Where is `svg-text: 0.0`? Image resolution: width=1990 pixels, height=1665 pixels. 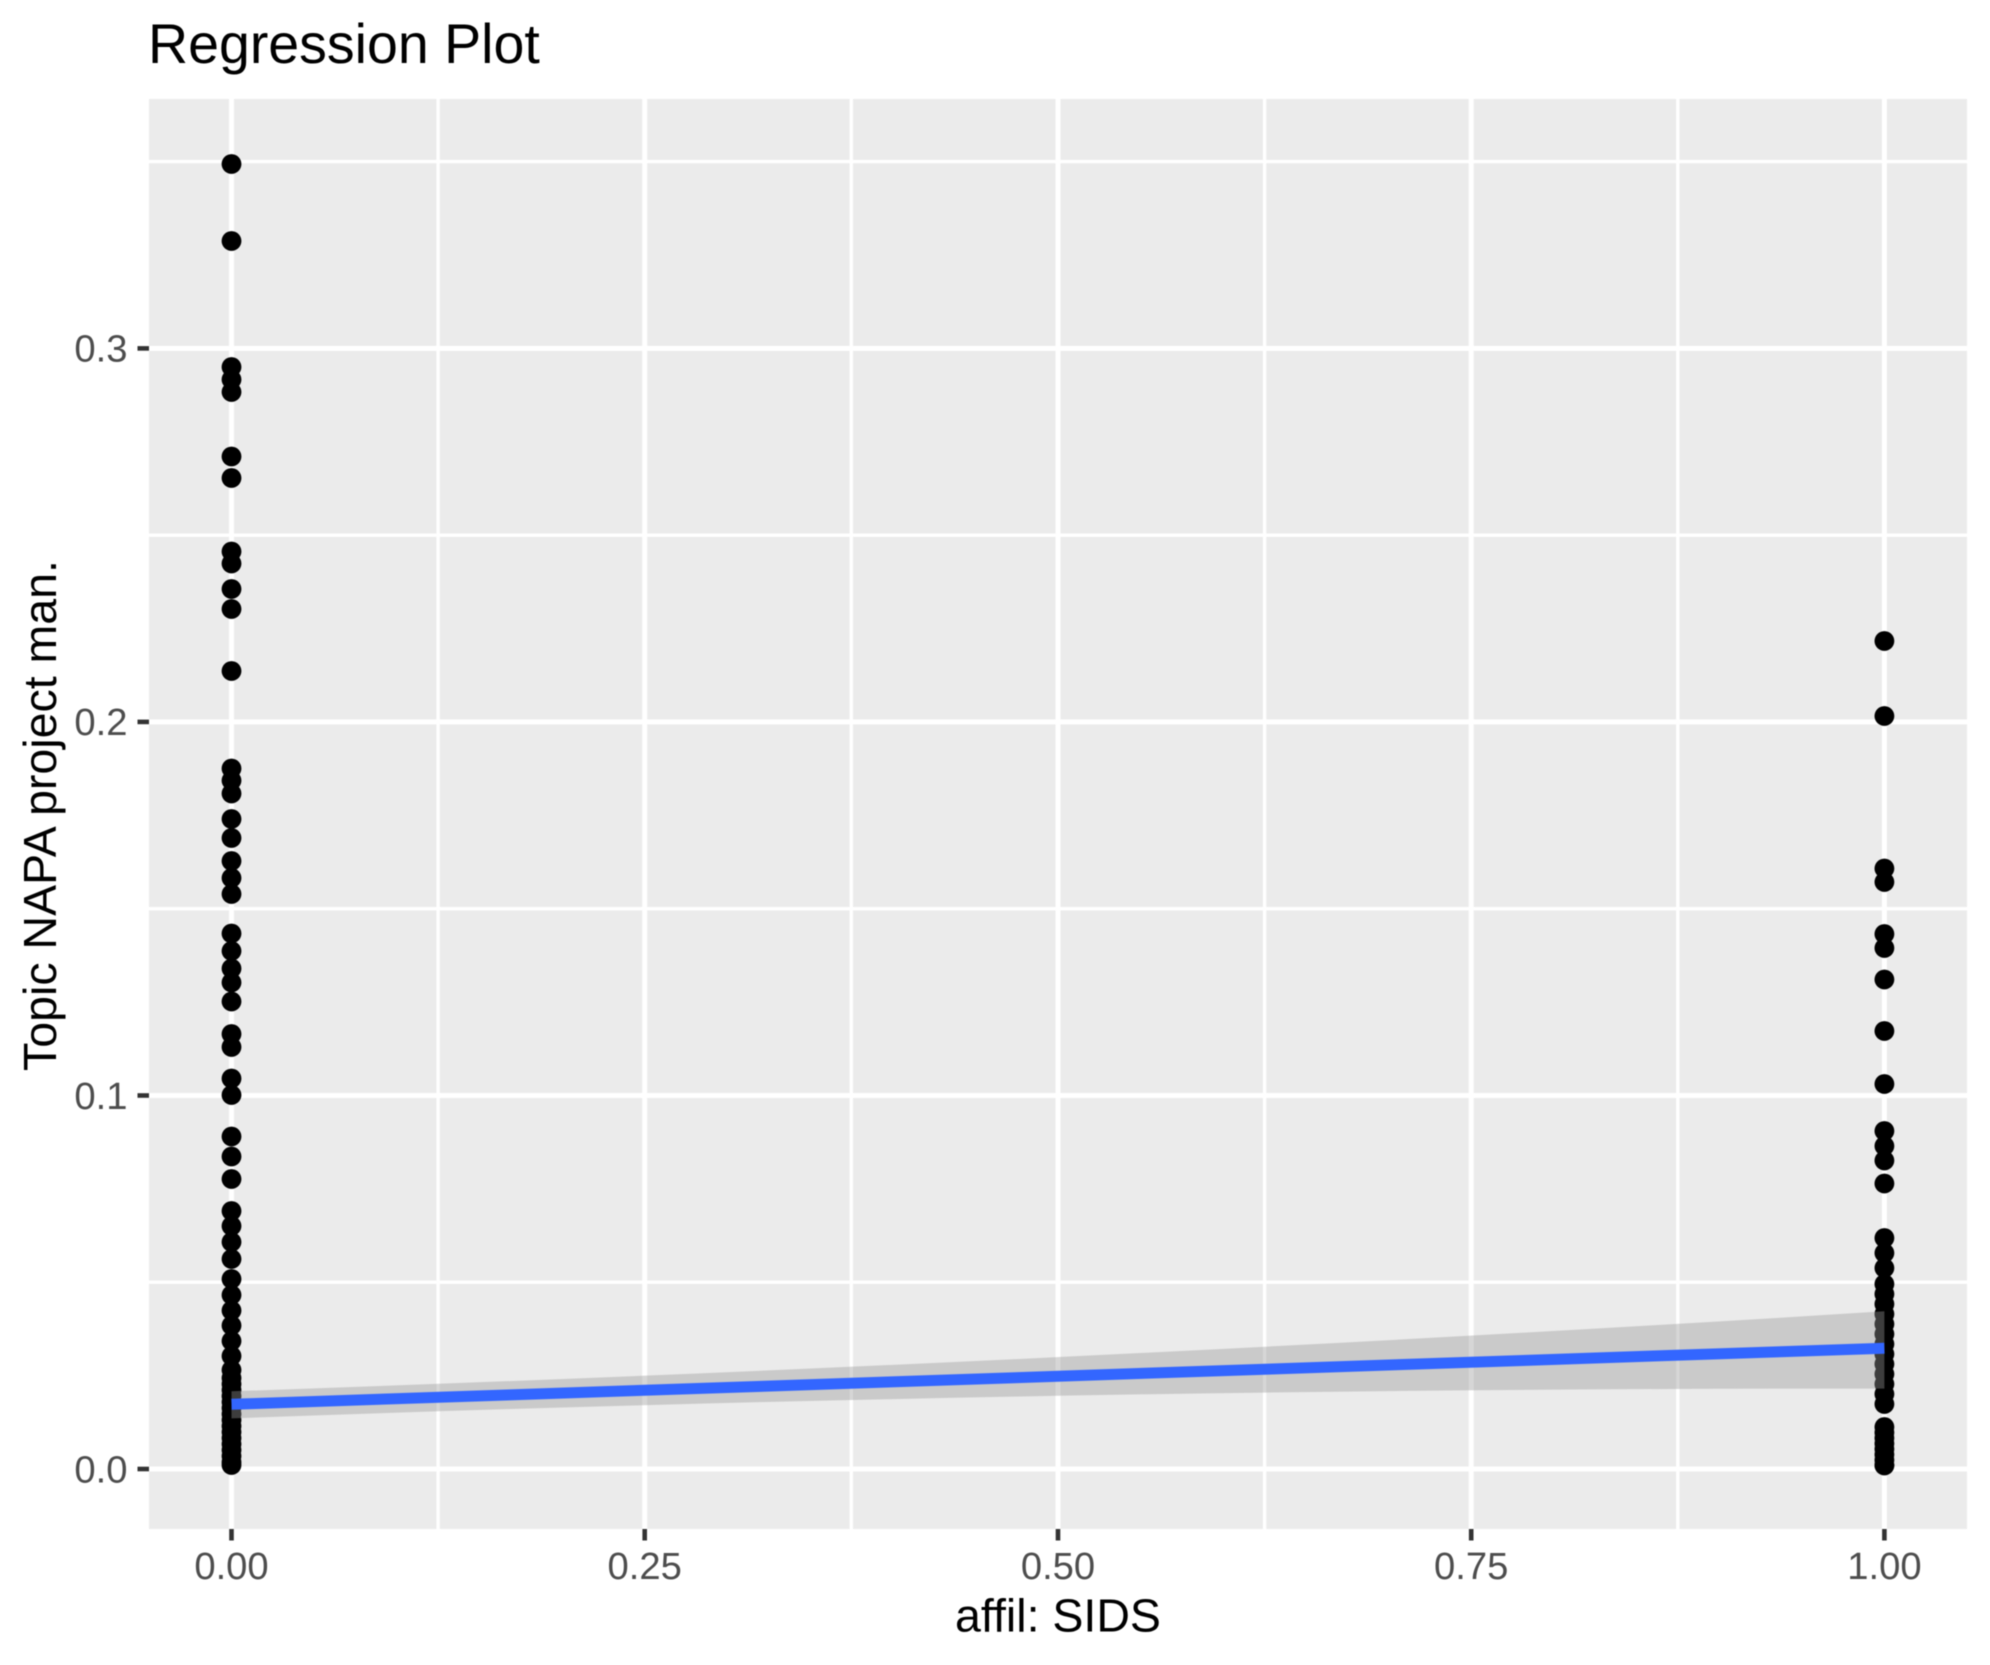 svg-text: 0.0 is located at coordinates (100, 1469).